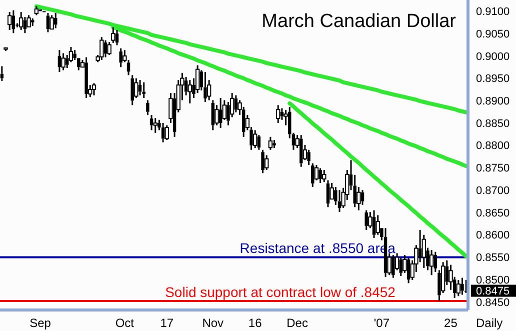  Describe the element at coordinates (493, 302) in the screenshot. I see `y-tick-label: 0.8450` at that location.